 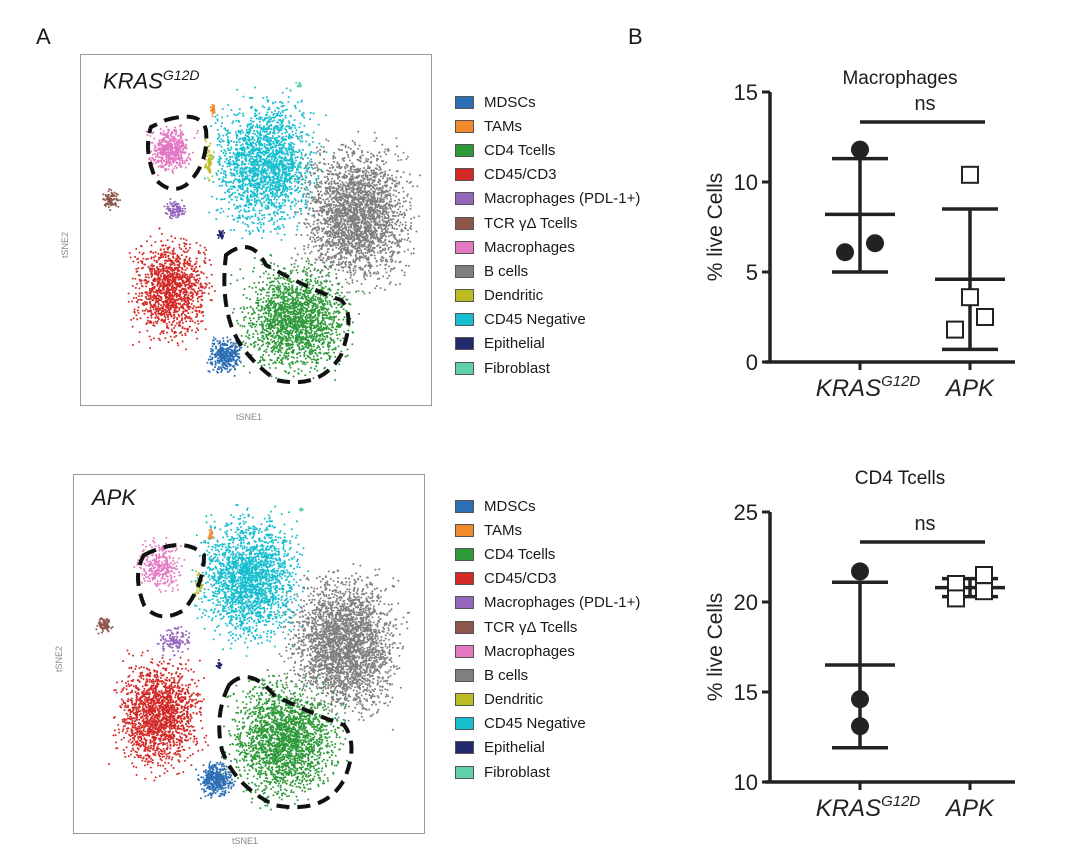 I want to click on tsne-cluster-cd45-negative, so click(x=265, y=163).